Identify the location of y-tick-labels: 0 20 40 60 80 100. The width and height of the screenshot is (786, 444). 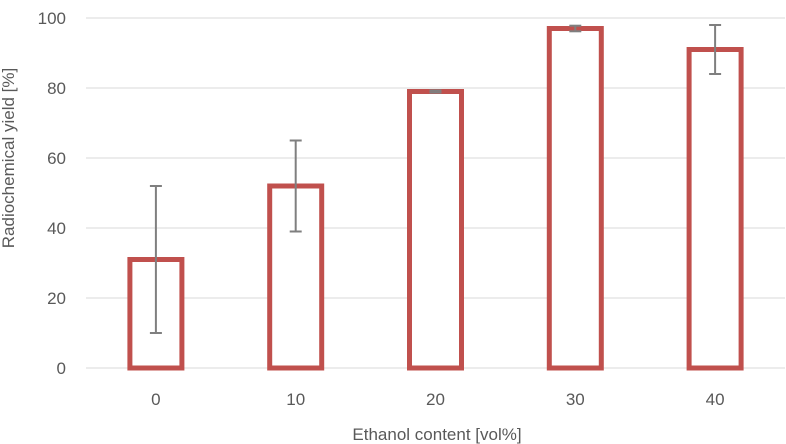
(52, 193).